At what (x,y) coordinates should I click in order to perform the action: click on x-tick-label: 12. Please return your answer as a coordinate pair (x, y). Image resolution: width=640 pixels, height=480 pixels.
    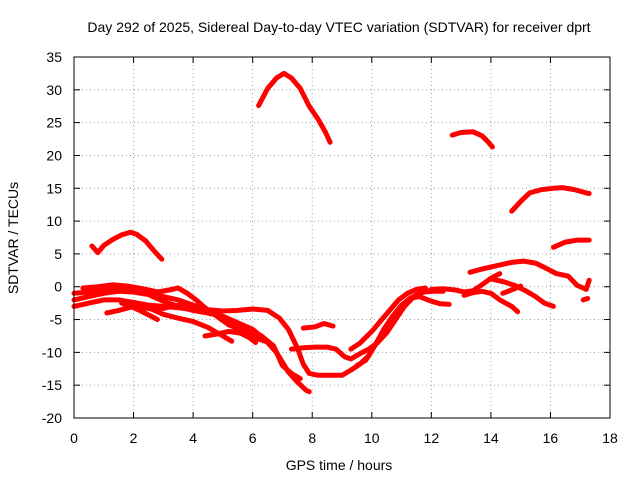
    Looking at the image, I should click on (432, 438).